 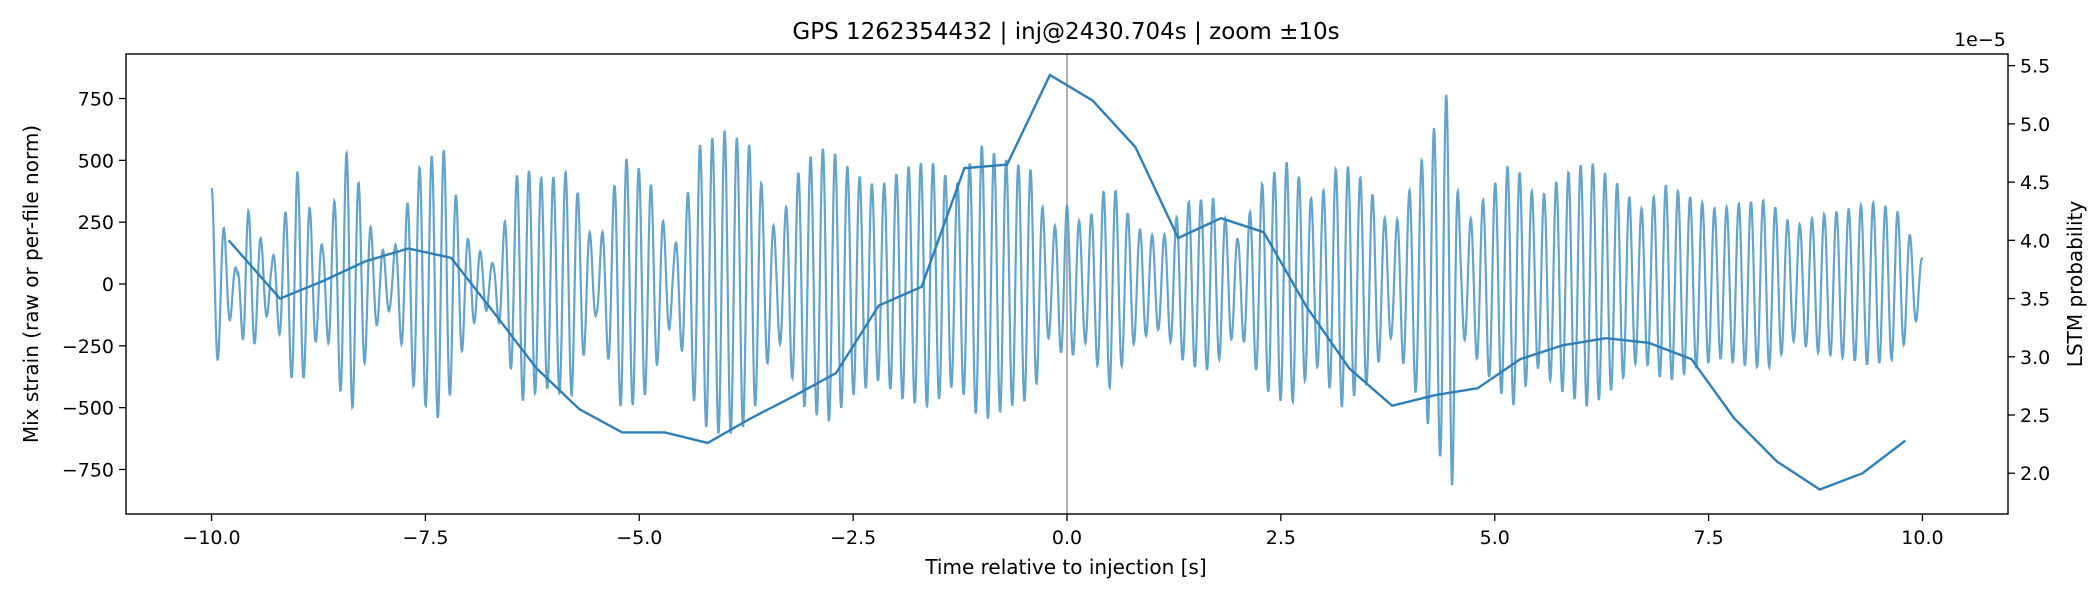 What do you see at coordinates (1067, 538) in the screenshot?
I see `x-tick-label: 0.0` at bounding box center [1067, 538].